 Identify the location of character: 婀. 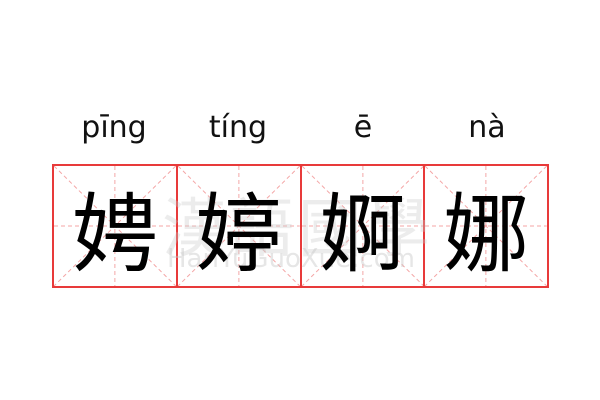
(362, 234).